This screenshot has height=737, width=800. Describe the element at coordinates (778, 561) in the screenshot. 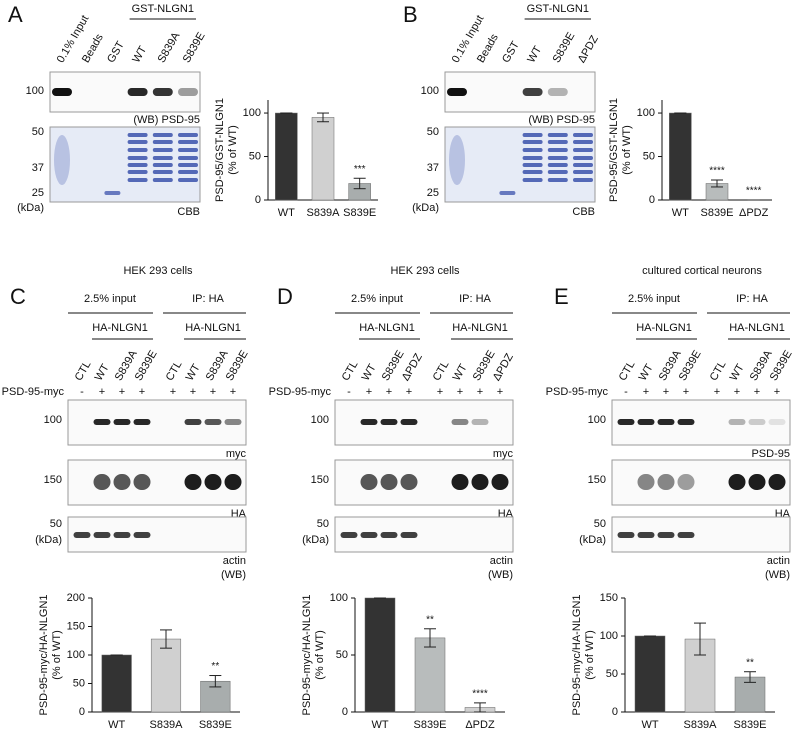

I see `blot-label: actin` at that location.